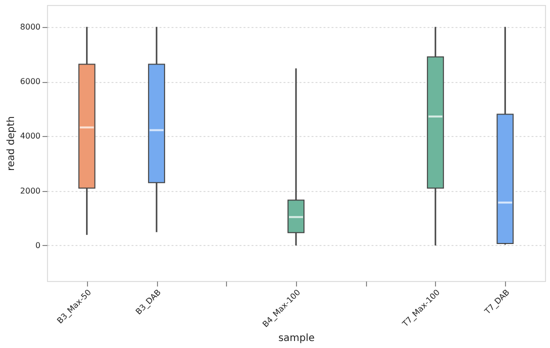 Image resolution: width=550 pixels, height=348 pixels. What do you see at coordinates (30, 191) in the screenshot?
I see `y-tick-label: 2000` at bounding box center [30, 191].